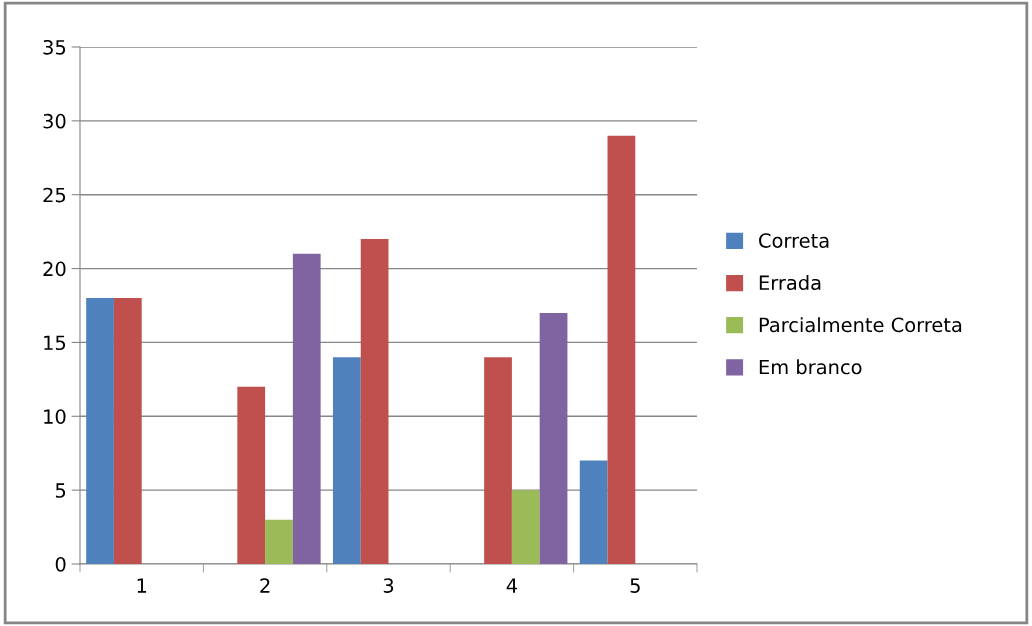 Image resolution: width=1032 pixels, height=626 pixels. Describe the element at coordinates (511, 585) in the screenshot. I see `x-tick-label: 4` at that location.